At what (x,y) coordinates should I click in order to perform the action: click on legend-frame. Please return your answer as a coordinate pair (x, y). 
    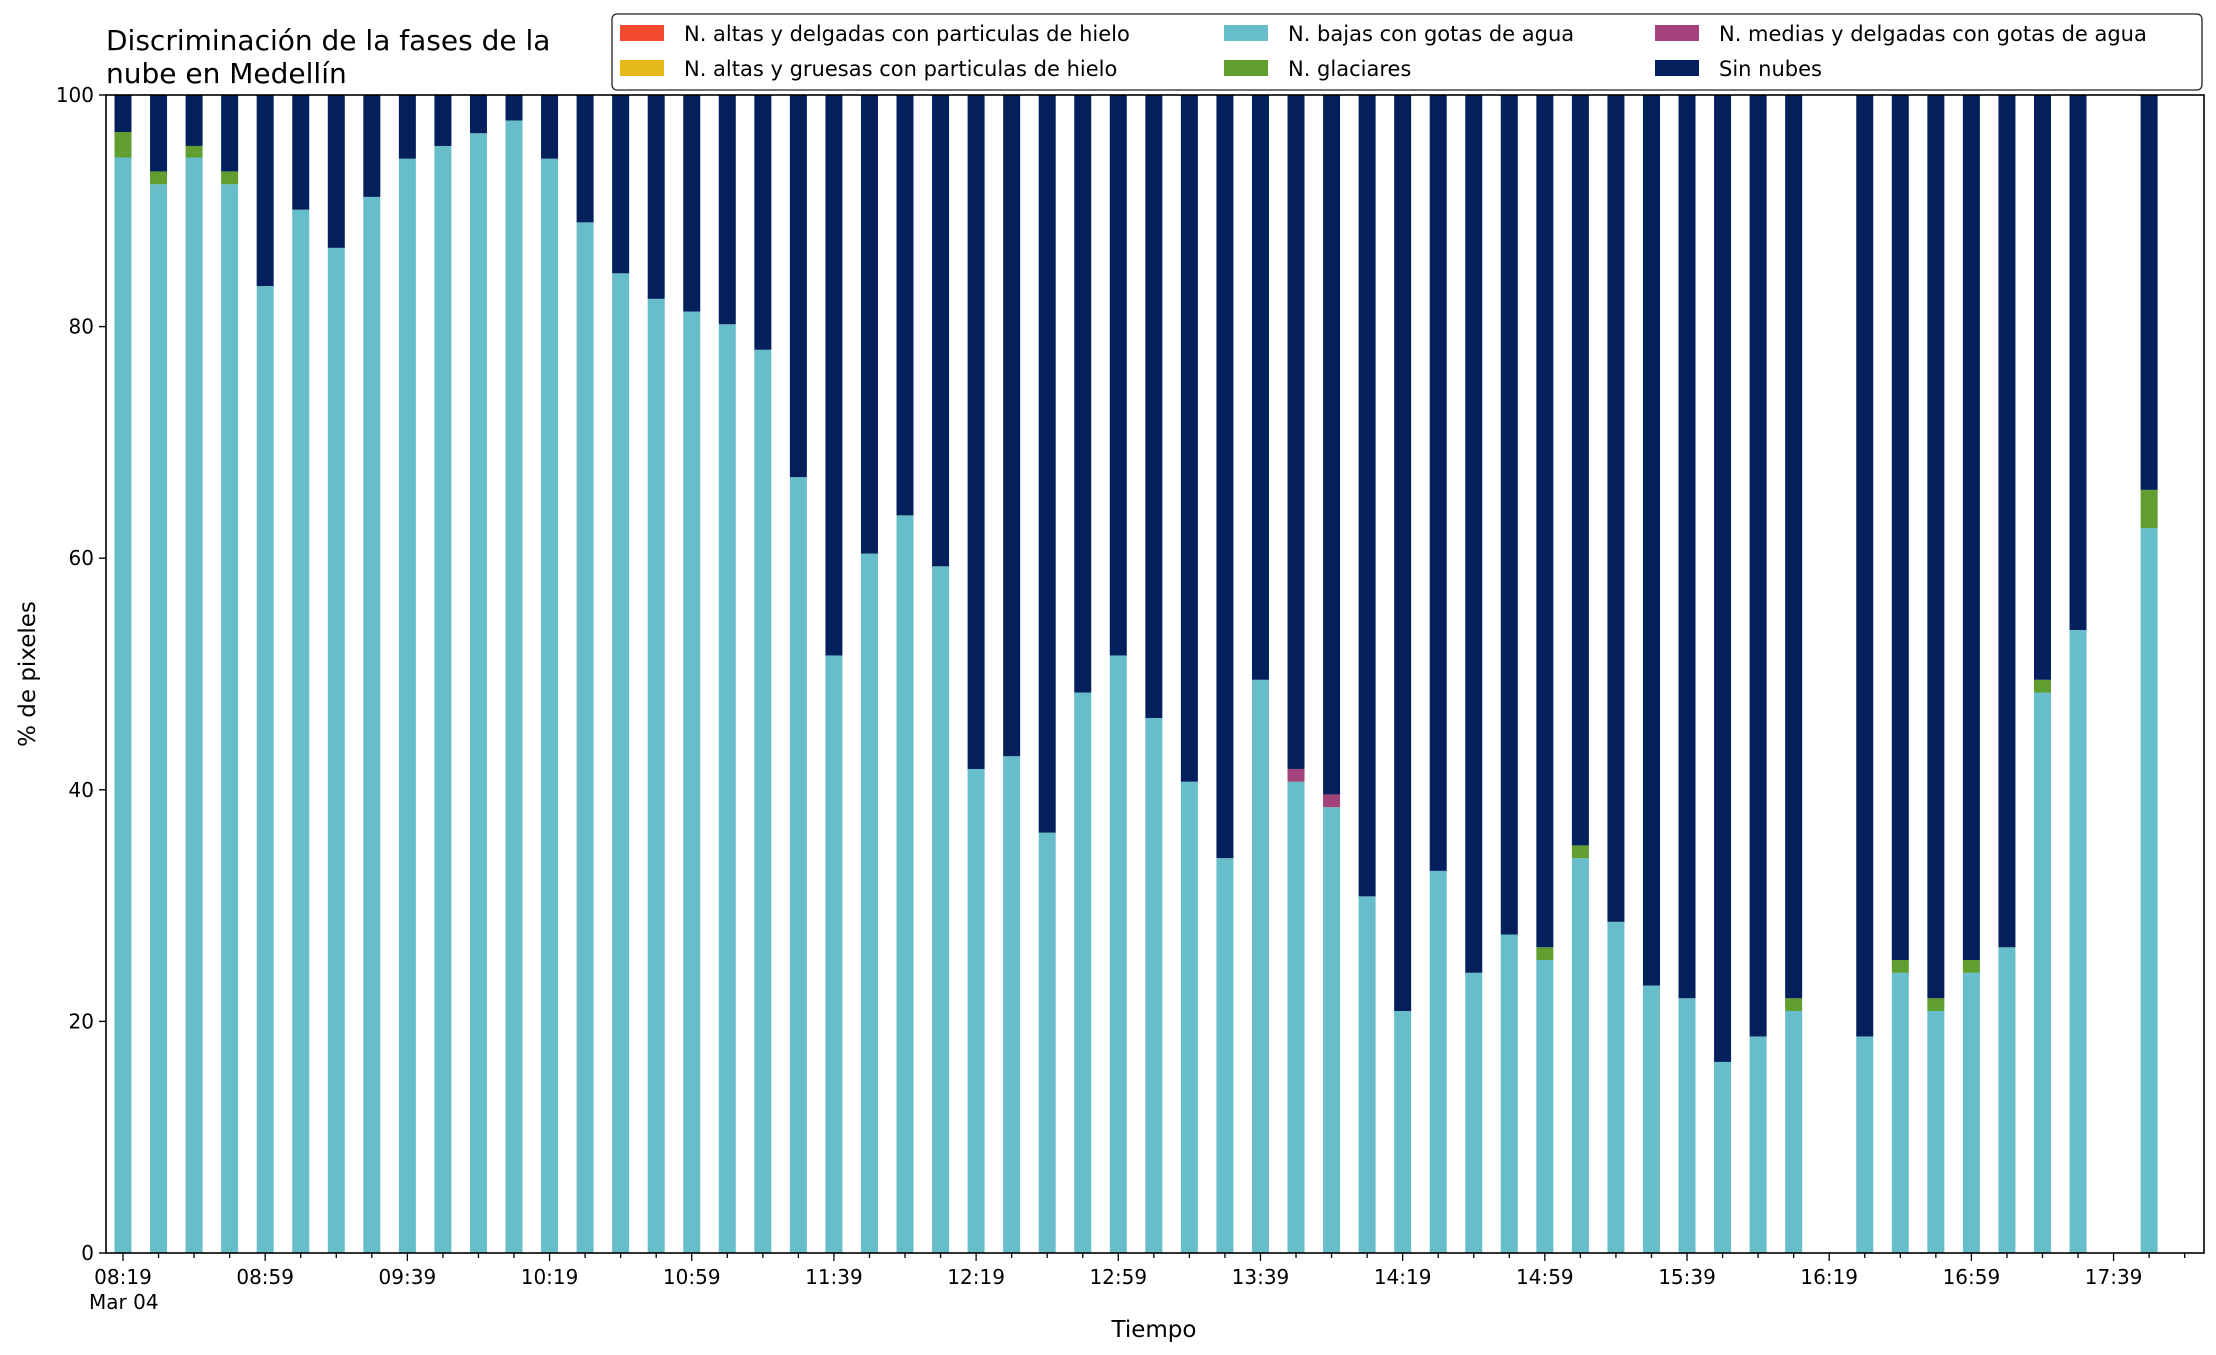
    Looking at the image, I should click on (1407, 52).